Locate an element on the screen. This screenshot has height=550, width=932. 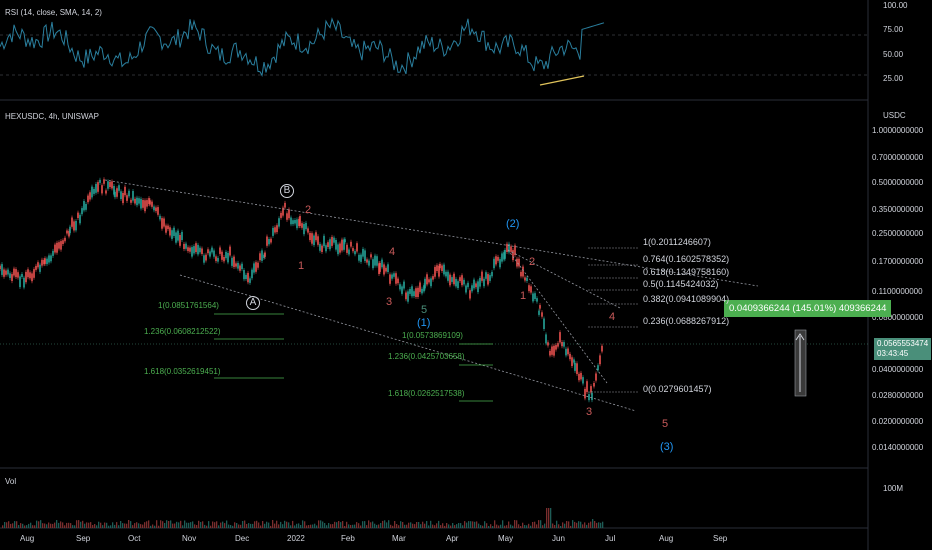
time-label: Apr is located at coordinates (452, 538).